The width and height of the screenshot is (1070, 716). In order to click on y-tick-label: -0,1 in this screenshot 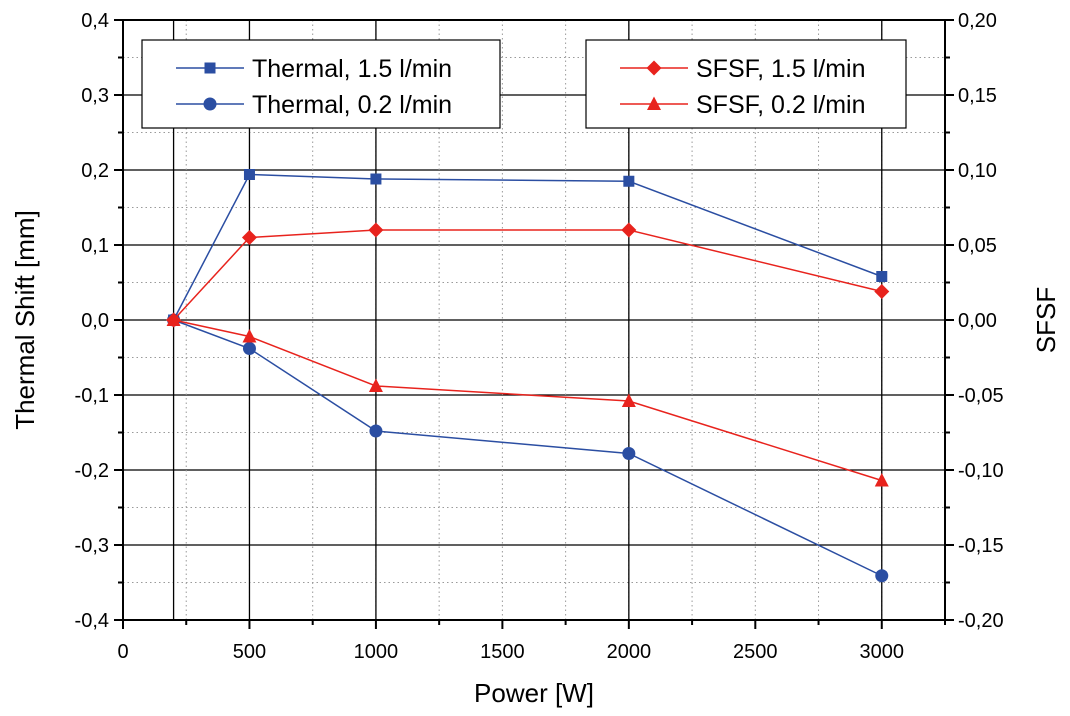, I will do `click(92, 396)`.